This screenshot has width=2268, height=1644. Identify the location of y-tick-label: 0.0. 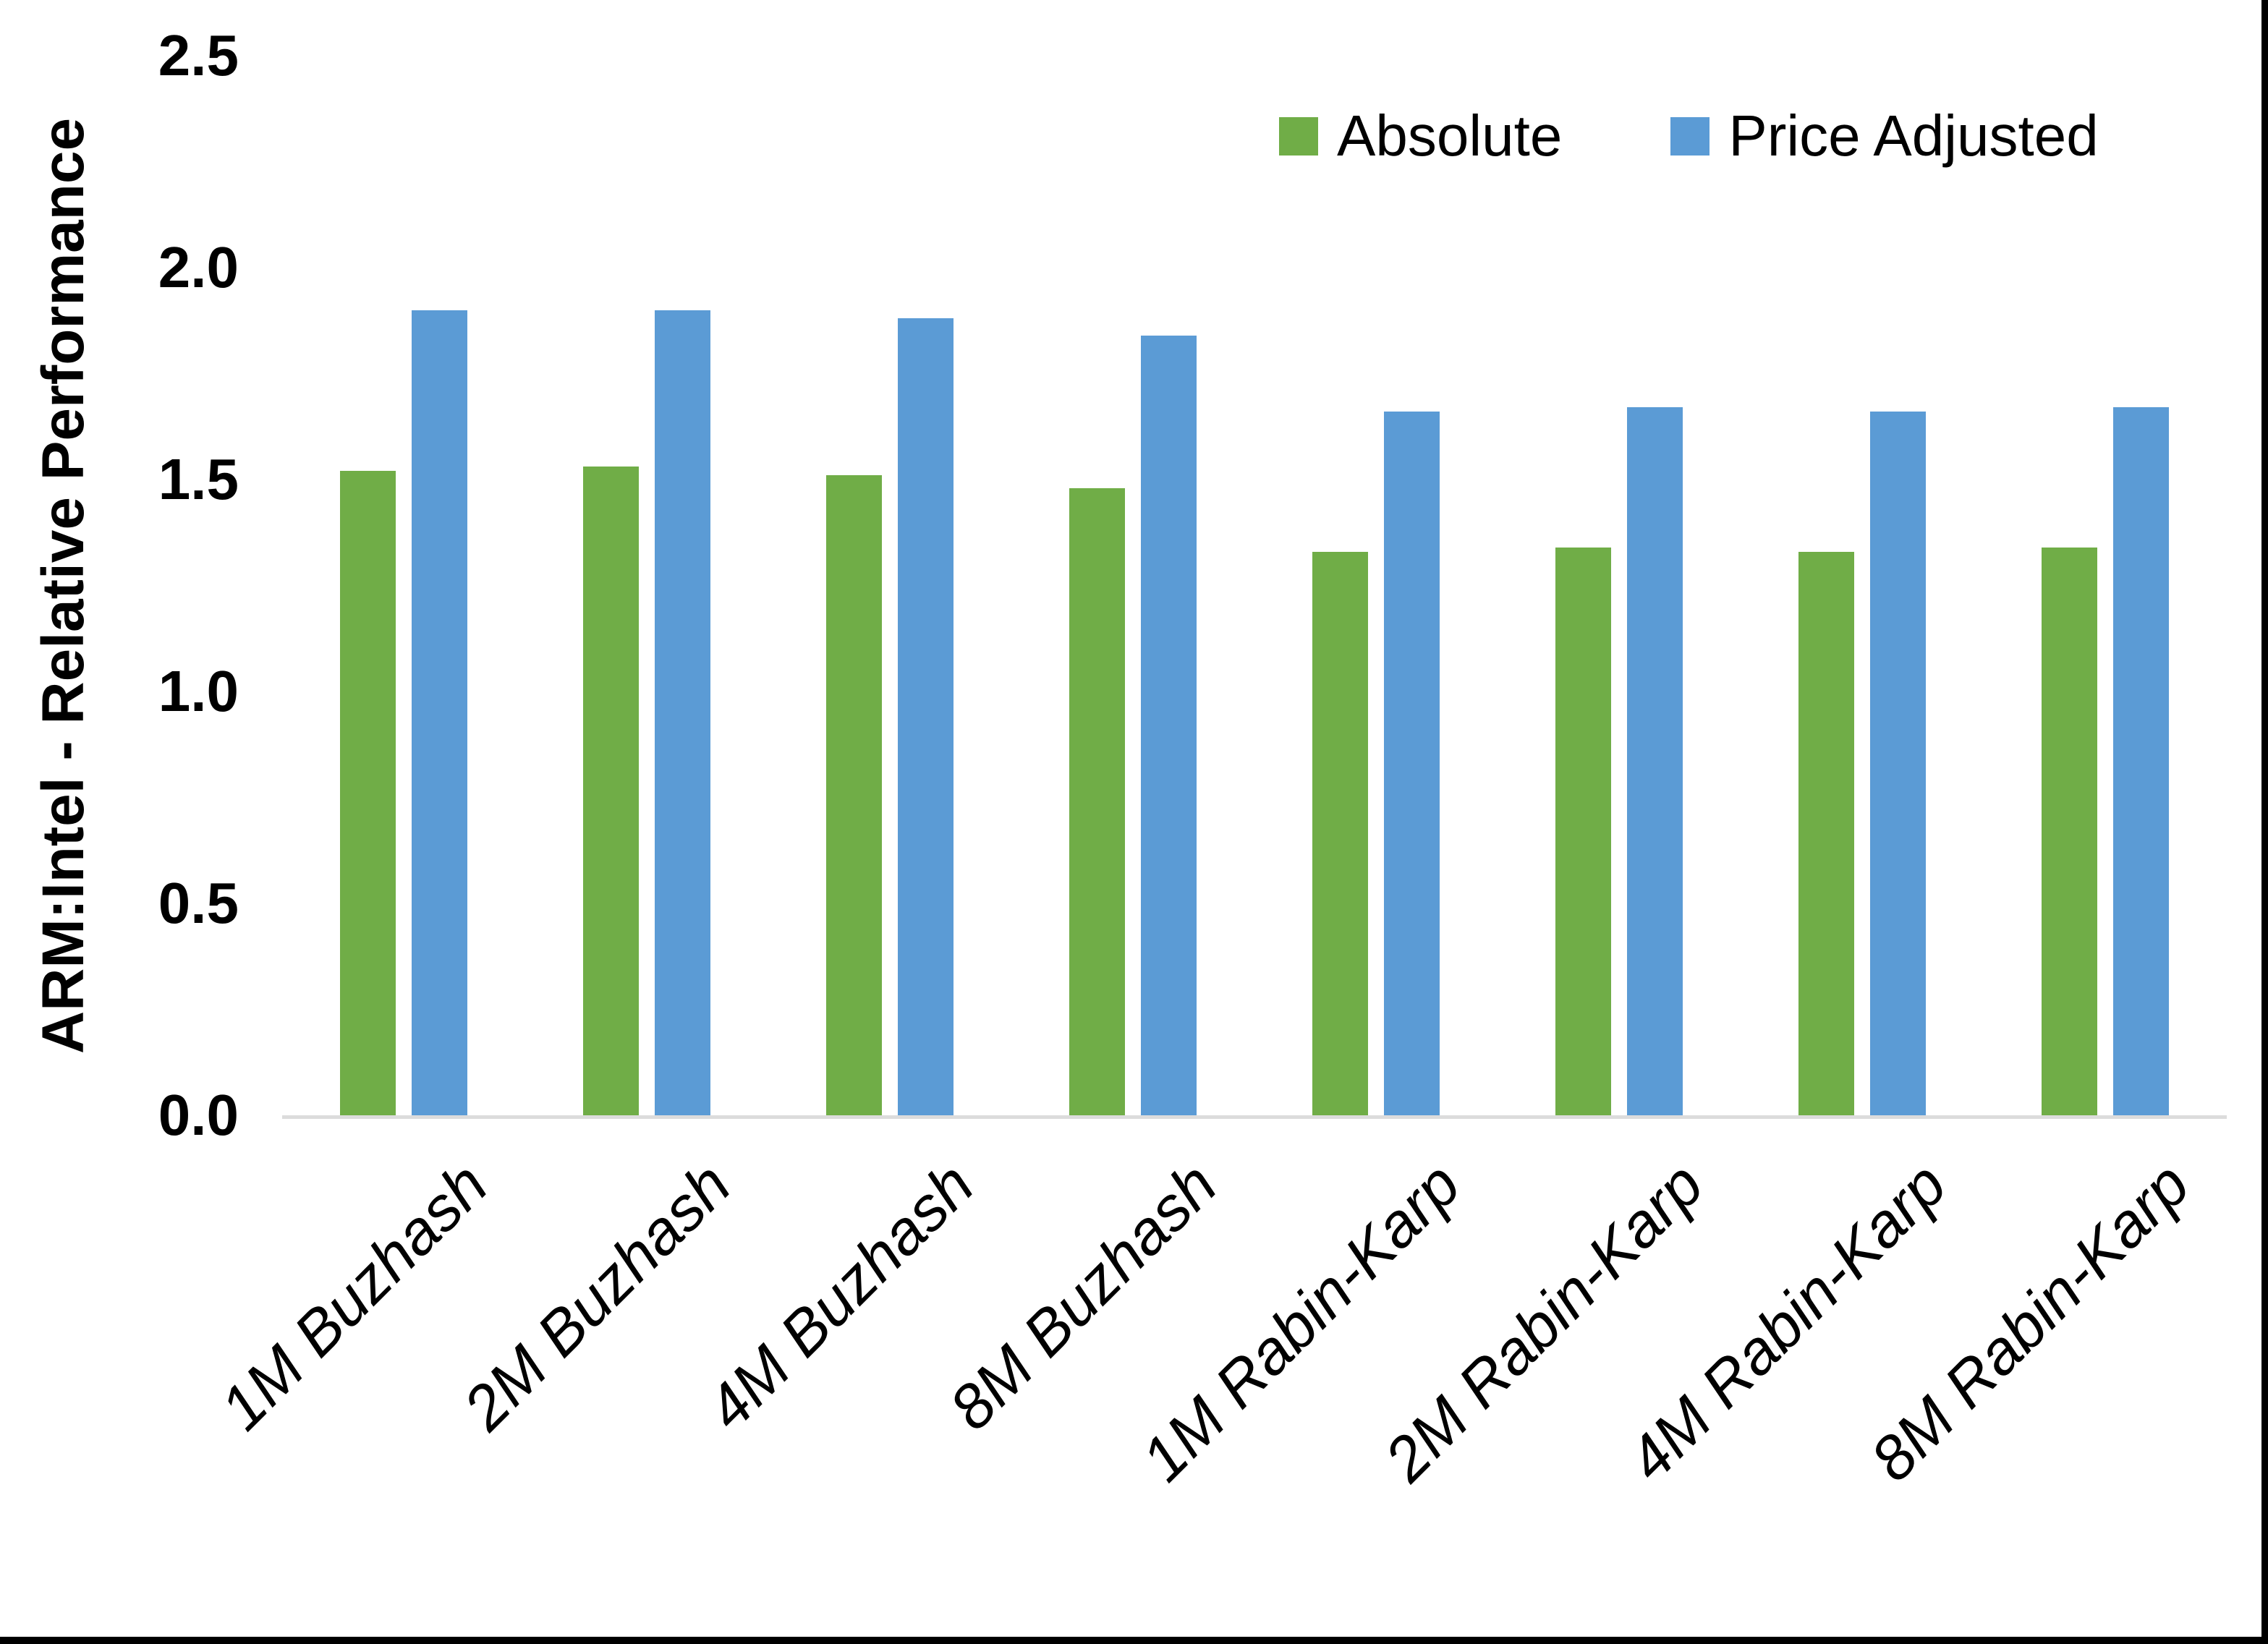
(198, 1115).